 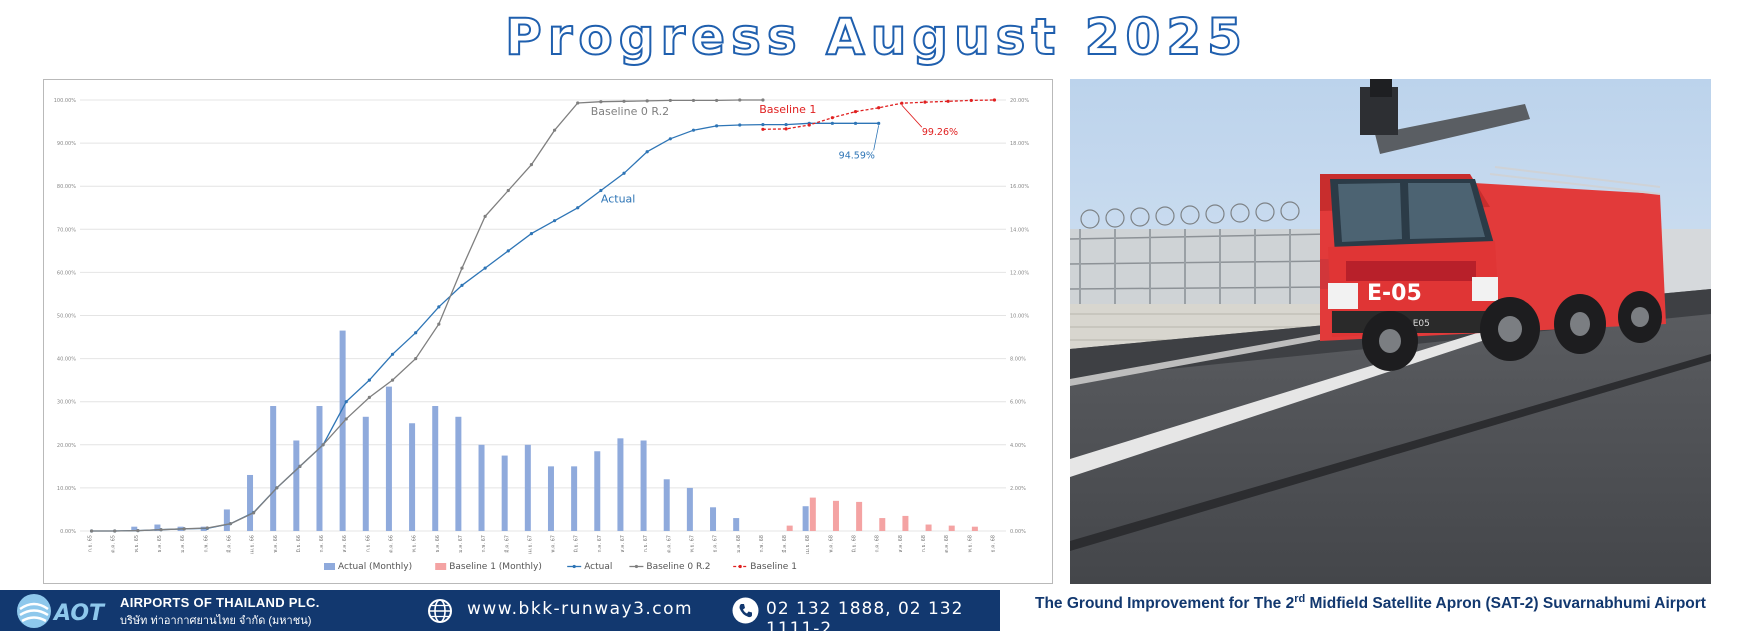 What do you see at coordinates (554, 544) in the screenshot?
I see `x-tick-label: พ.ค. 67` at bounding box center [554, 544].